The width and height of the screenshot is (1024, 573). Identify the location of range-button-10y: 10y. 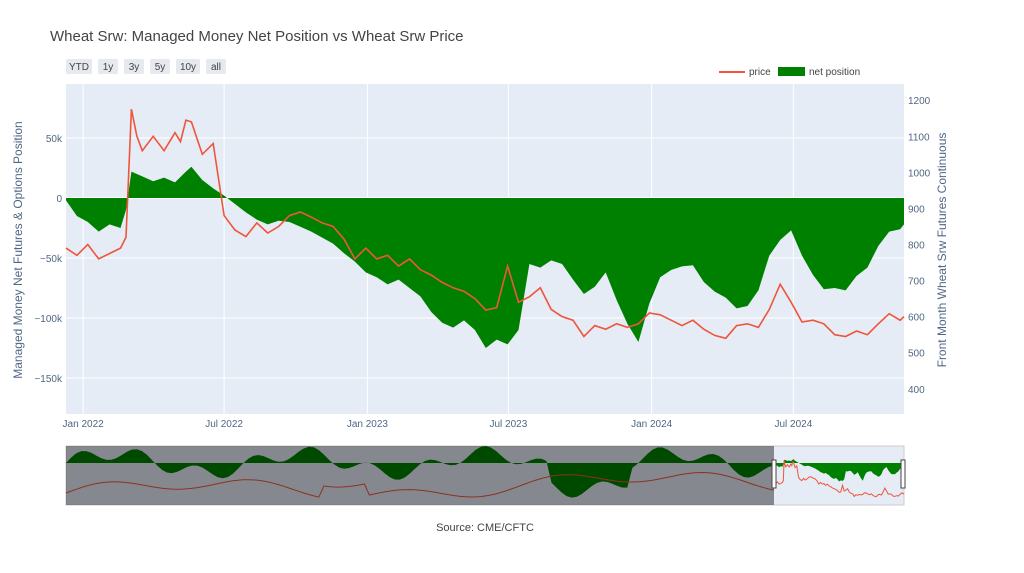
(188, 66).